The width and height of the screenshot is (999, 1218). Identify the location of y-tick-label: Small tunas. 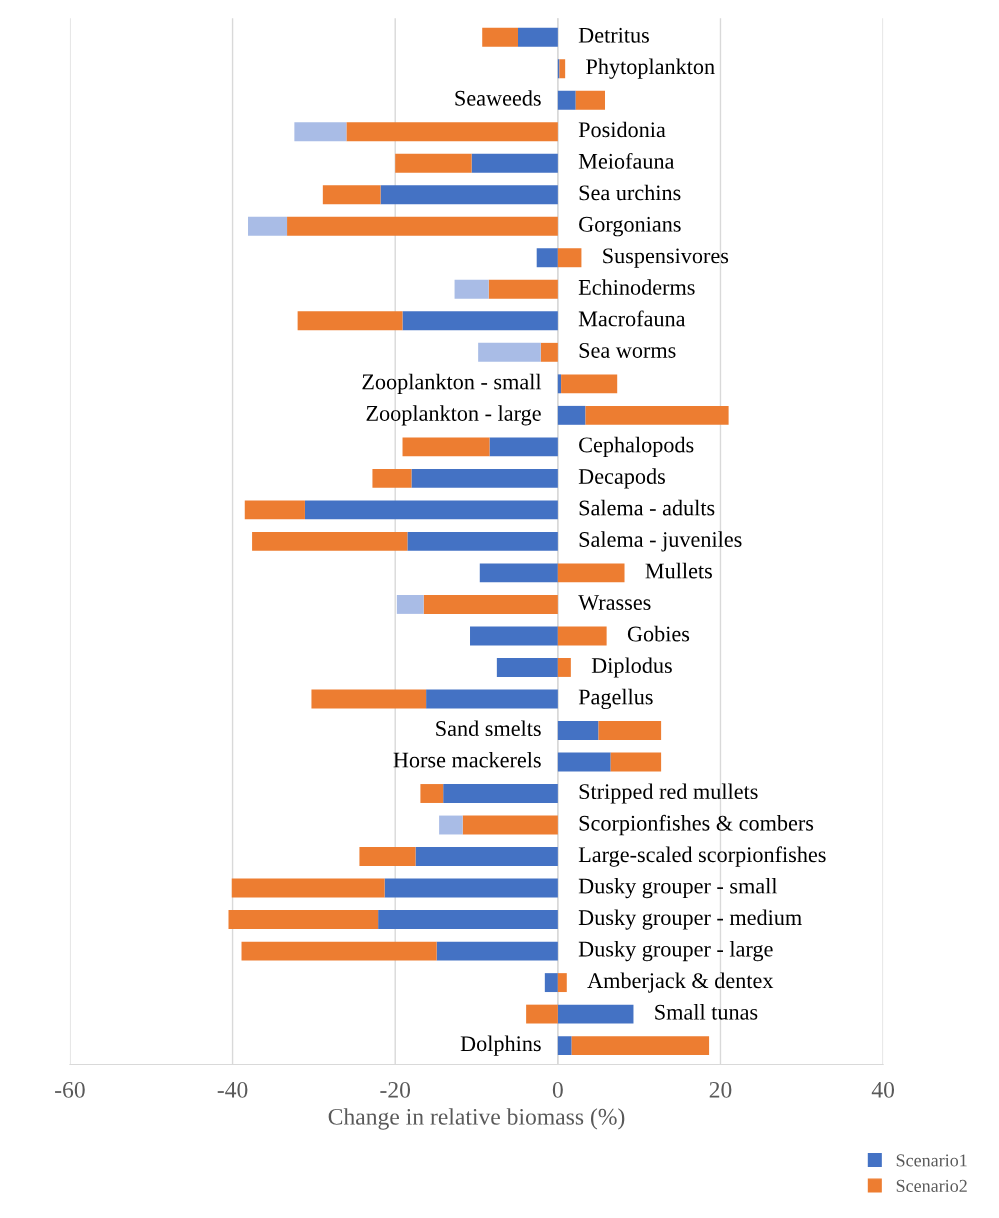
(706, 1012).